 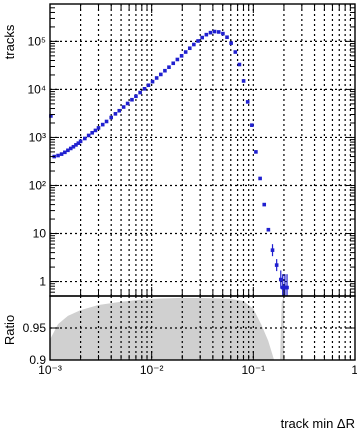 What do you see at coordinates (50, 370) in the screenshot?
I see `x-tick-label: 10⁻³` at bounding box center [50, 370].